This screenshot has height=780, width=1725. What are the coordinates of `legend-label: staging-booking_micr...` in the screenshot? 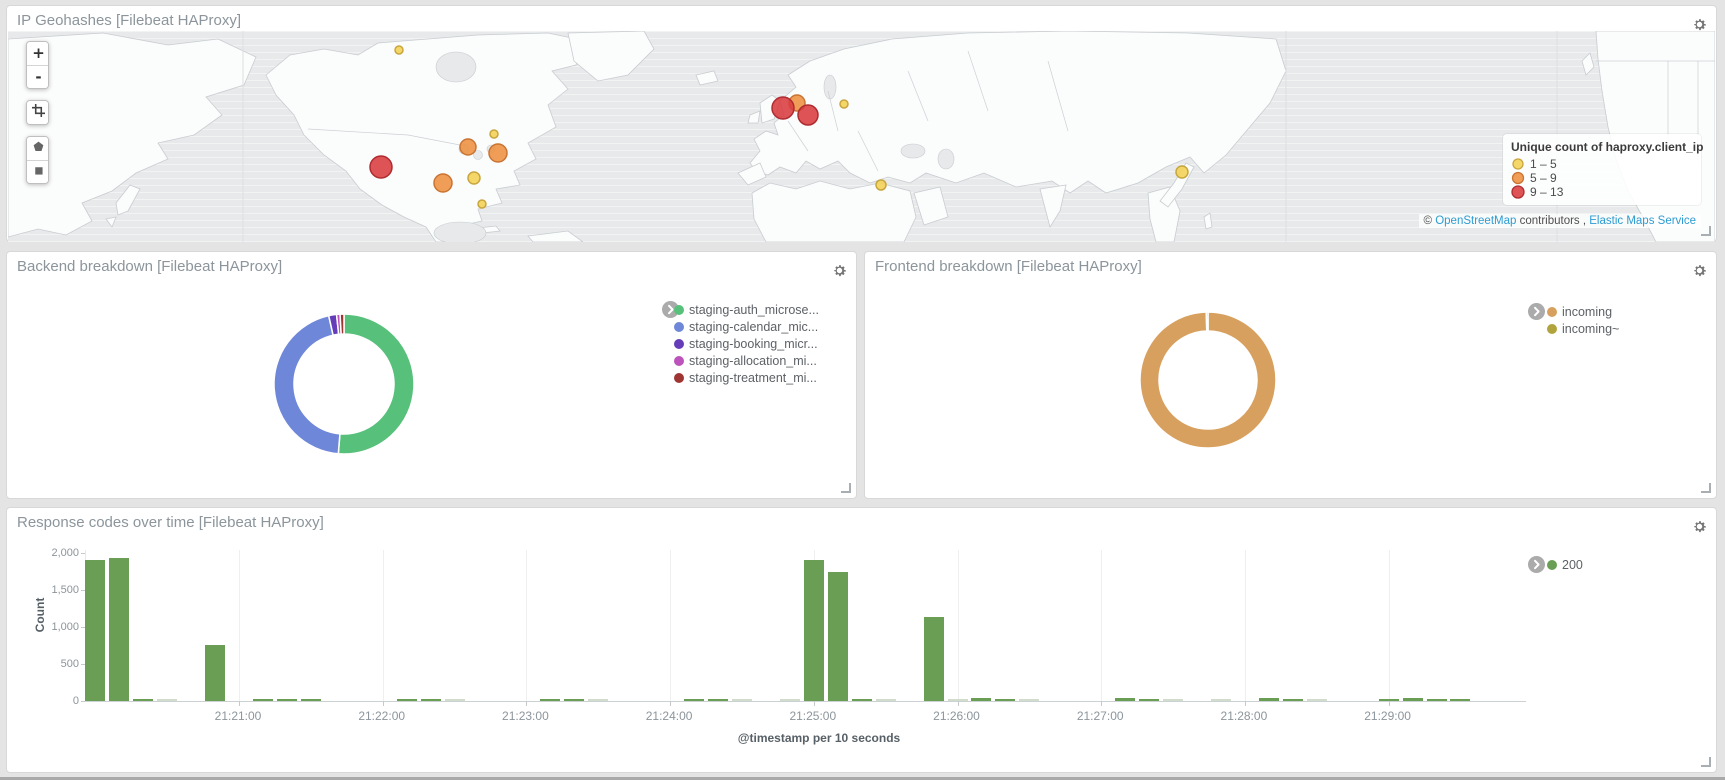 It's located at (753, 343).